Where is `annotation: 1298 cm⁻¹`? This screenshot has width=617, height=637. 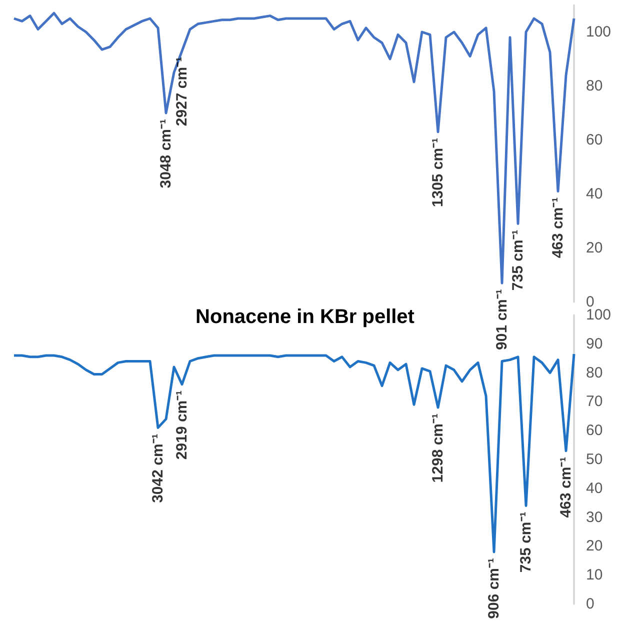 annotation: 1298 cm⁻¹ is located at coordinates (438, 448).